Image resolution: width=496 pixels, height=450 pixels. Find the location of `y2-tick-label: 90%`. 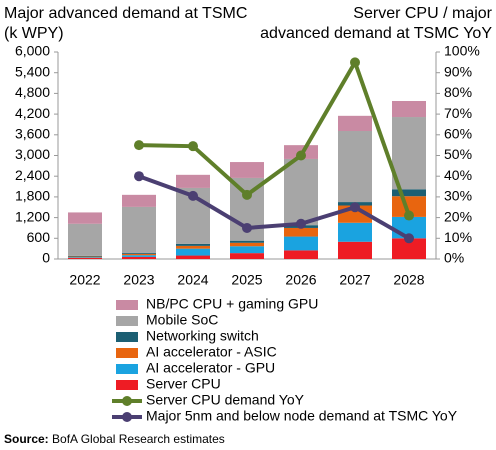

y2-tick-label: 90% is located at coordinates (458, 71).